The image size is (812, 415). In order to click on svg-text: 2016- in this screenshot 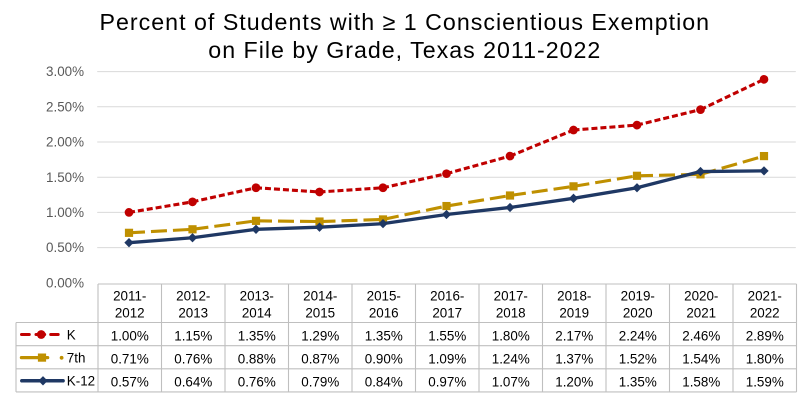, I will do `click(447, 296)`.